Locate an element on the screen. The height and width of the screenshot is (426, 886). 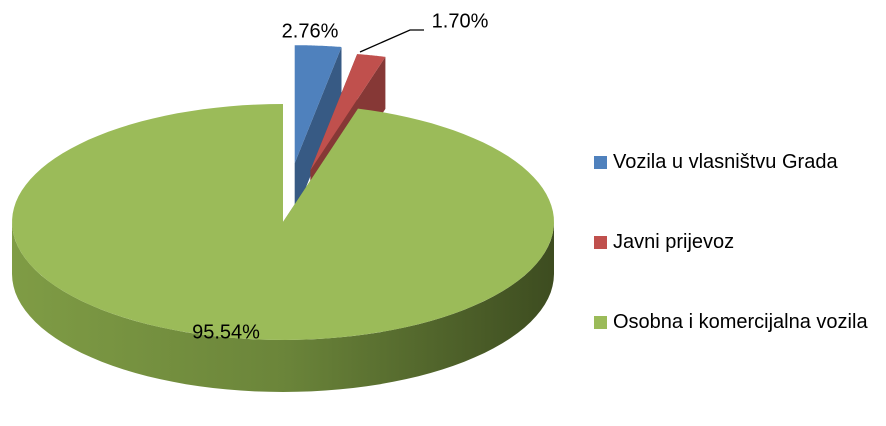
data-label: 2.76% is located at coordinates (310, 31).